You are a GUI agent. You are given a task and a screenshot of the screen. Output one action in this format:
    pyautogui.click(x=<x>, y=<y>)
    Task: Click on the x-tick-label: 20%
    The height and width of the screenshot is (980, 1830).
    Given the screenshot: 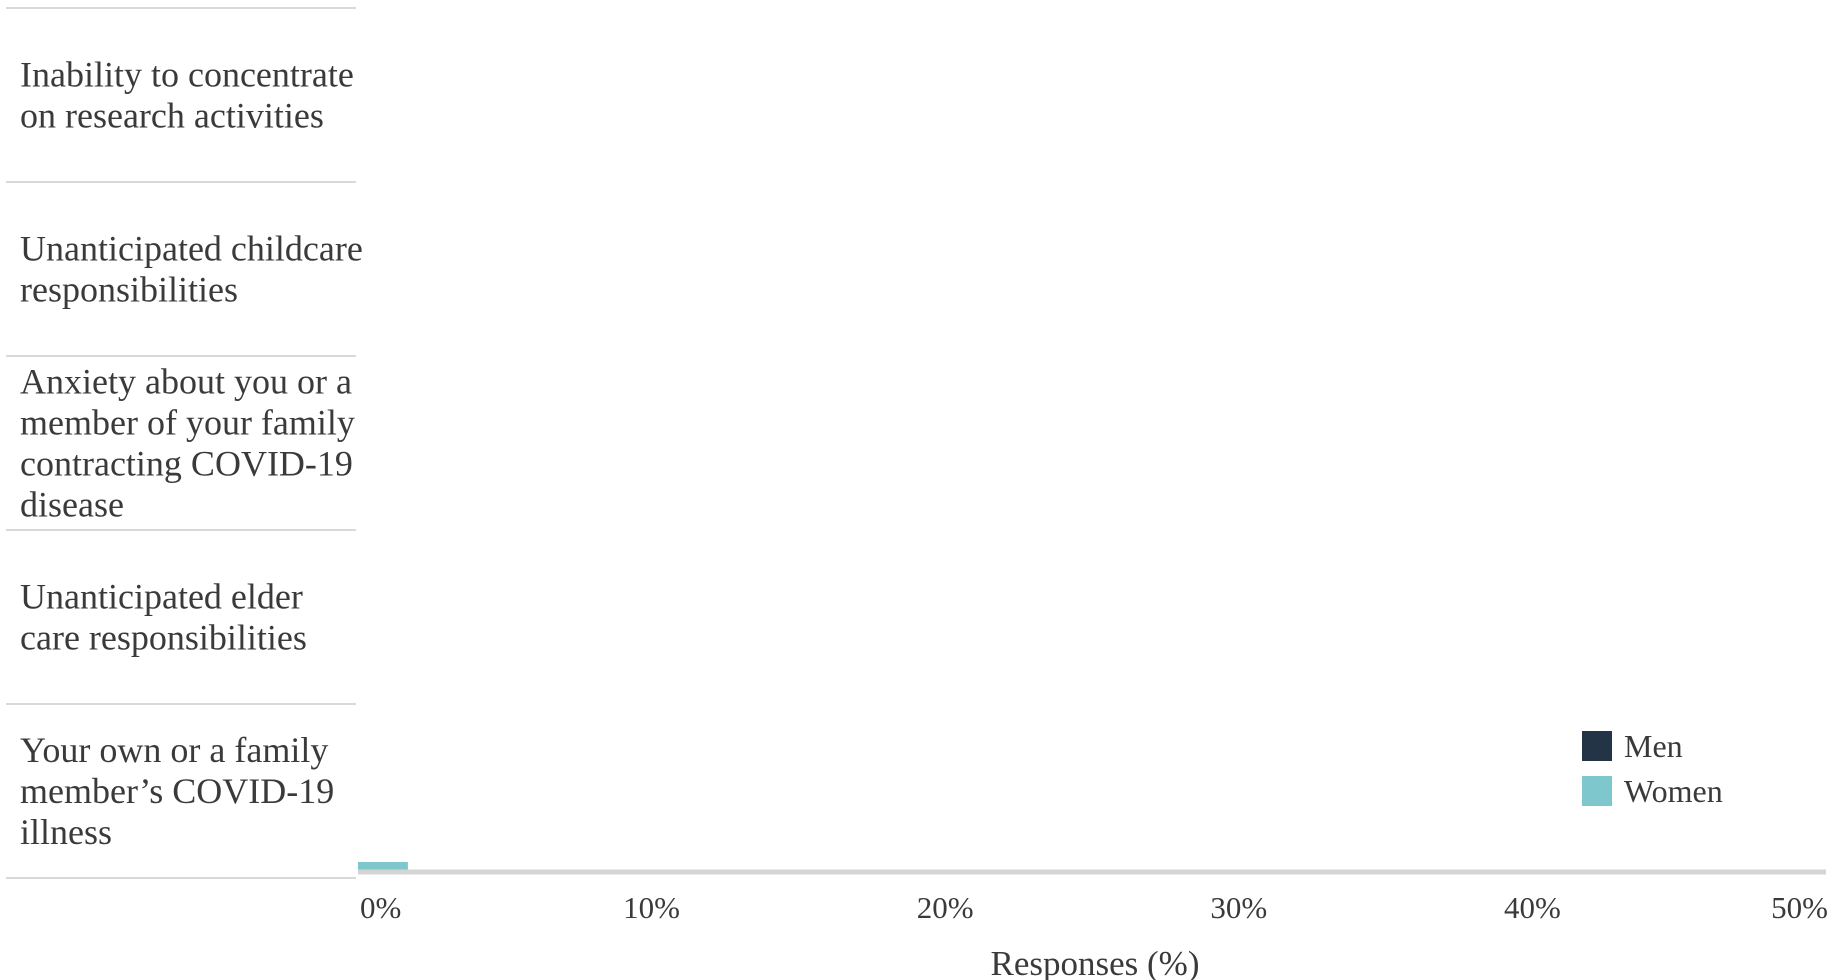 What is the action you would take?
    pyautogui.click(x=945, y=907)
    